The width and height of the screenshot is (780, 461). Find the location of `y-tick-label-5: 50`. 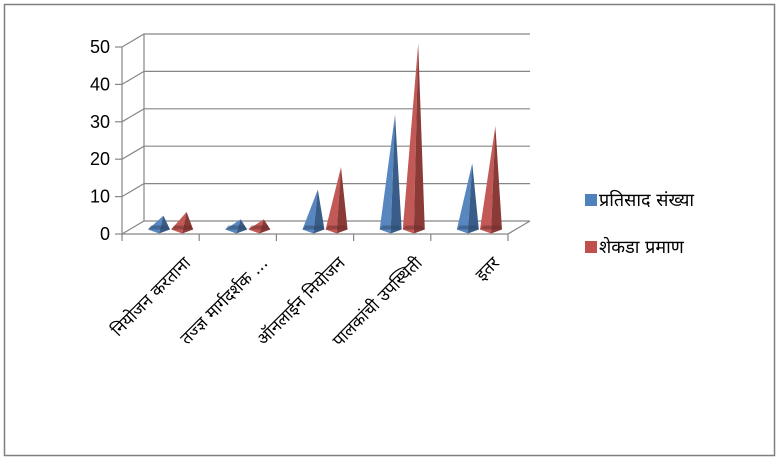

y-tick-label-5: 50 is located at coordinates (100, 47).